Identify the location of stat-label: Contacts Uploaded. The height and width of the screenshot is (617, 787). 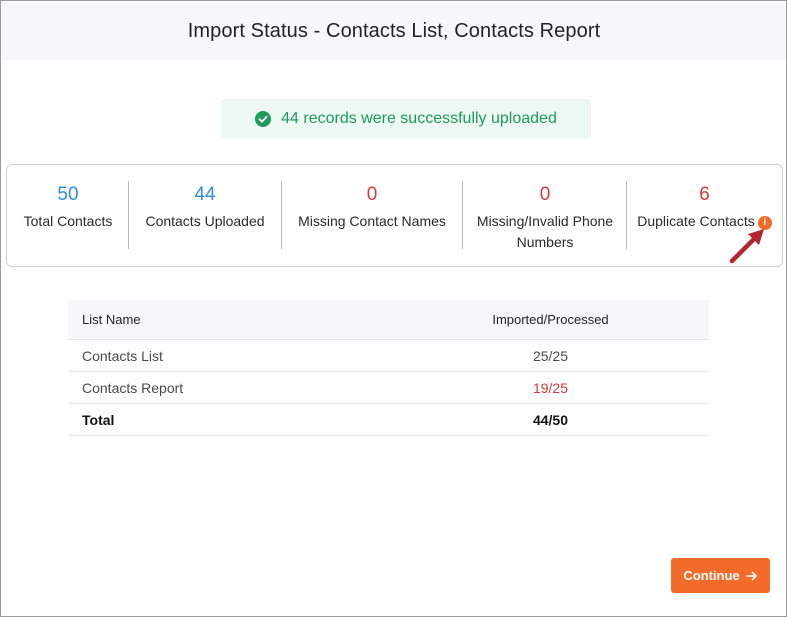
(205, 221).